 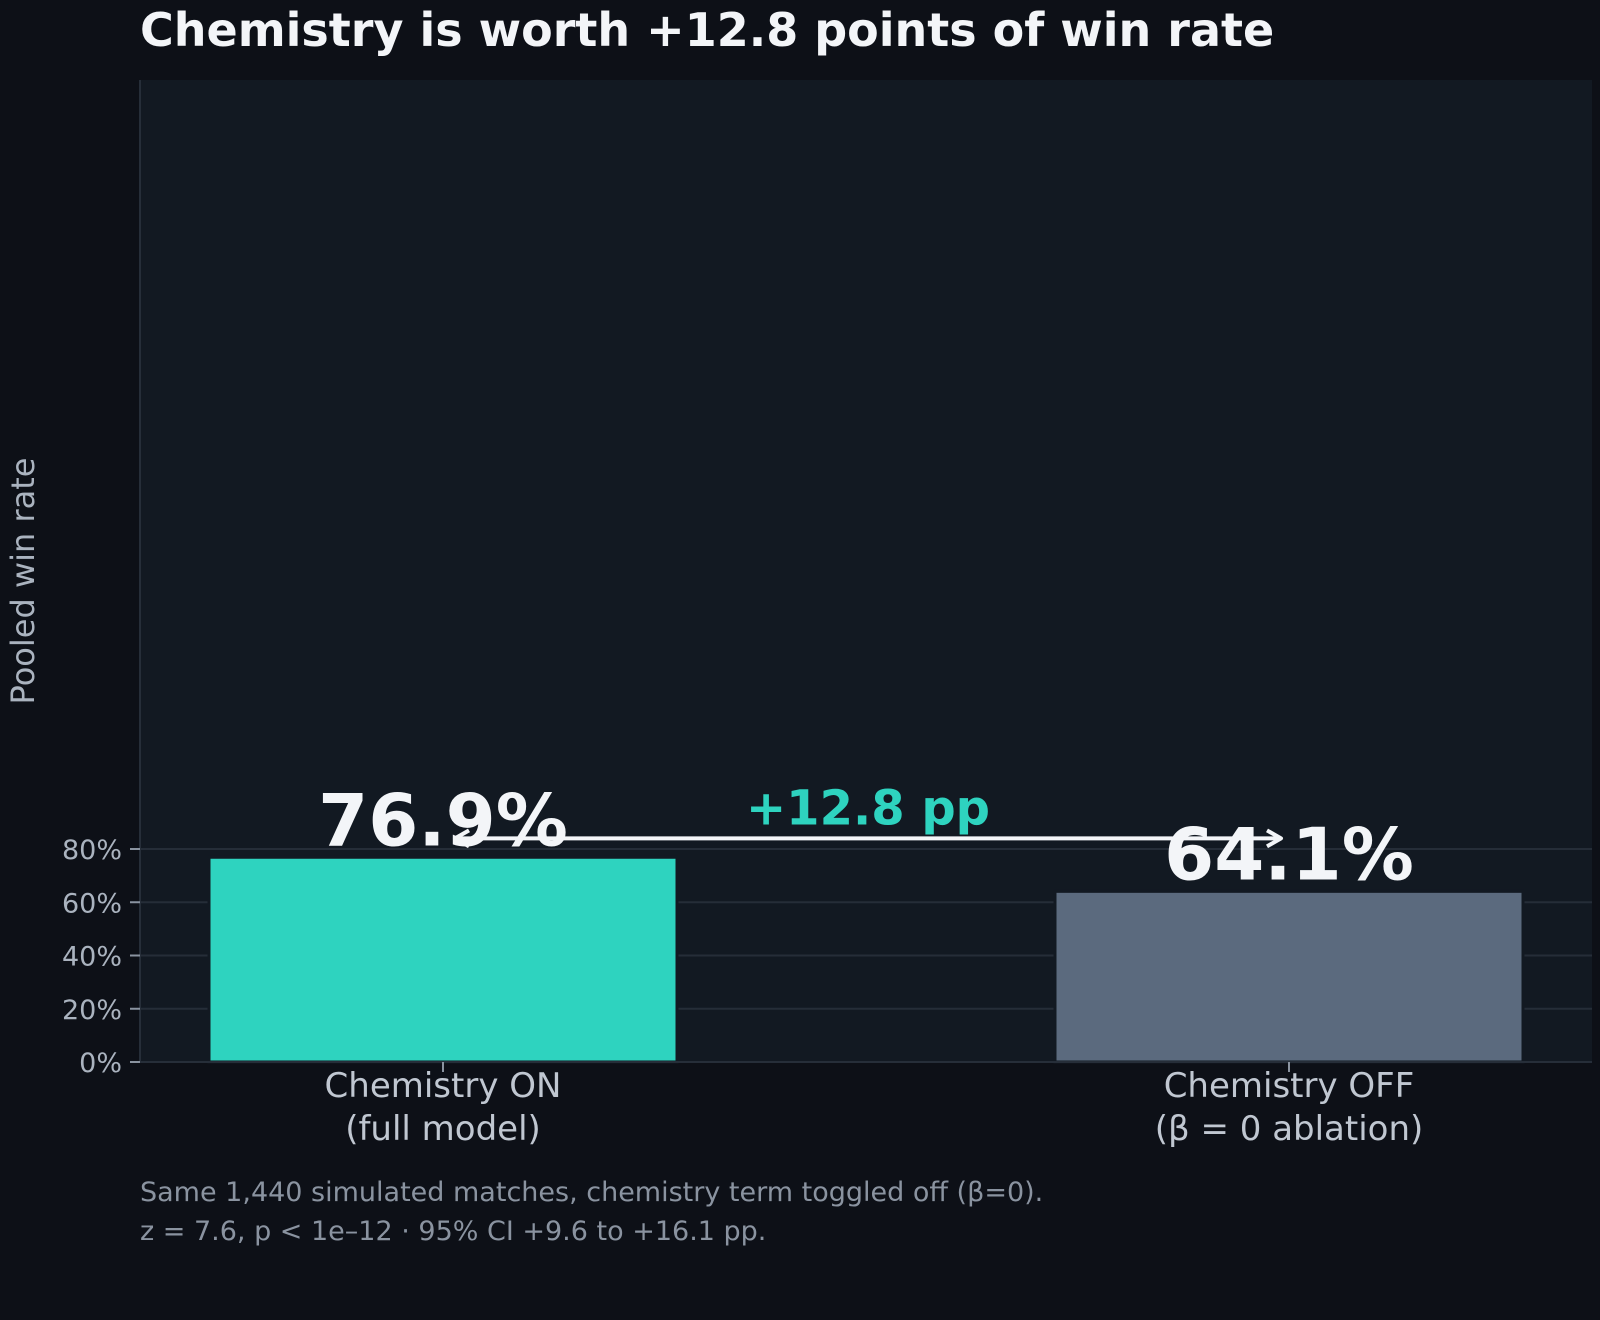 I want to click on y-axis-label: Pooled win rate, so click(x=23, y=581).